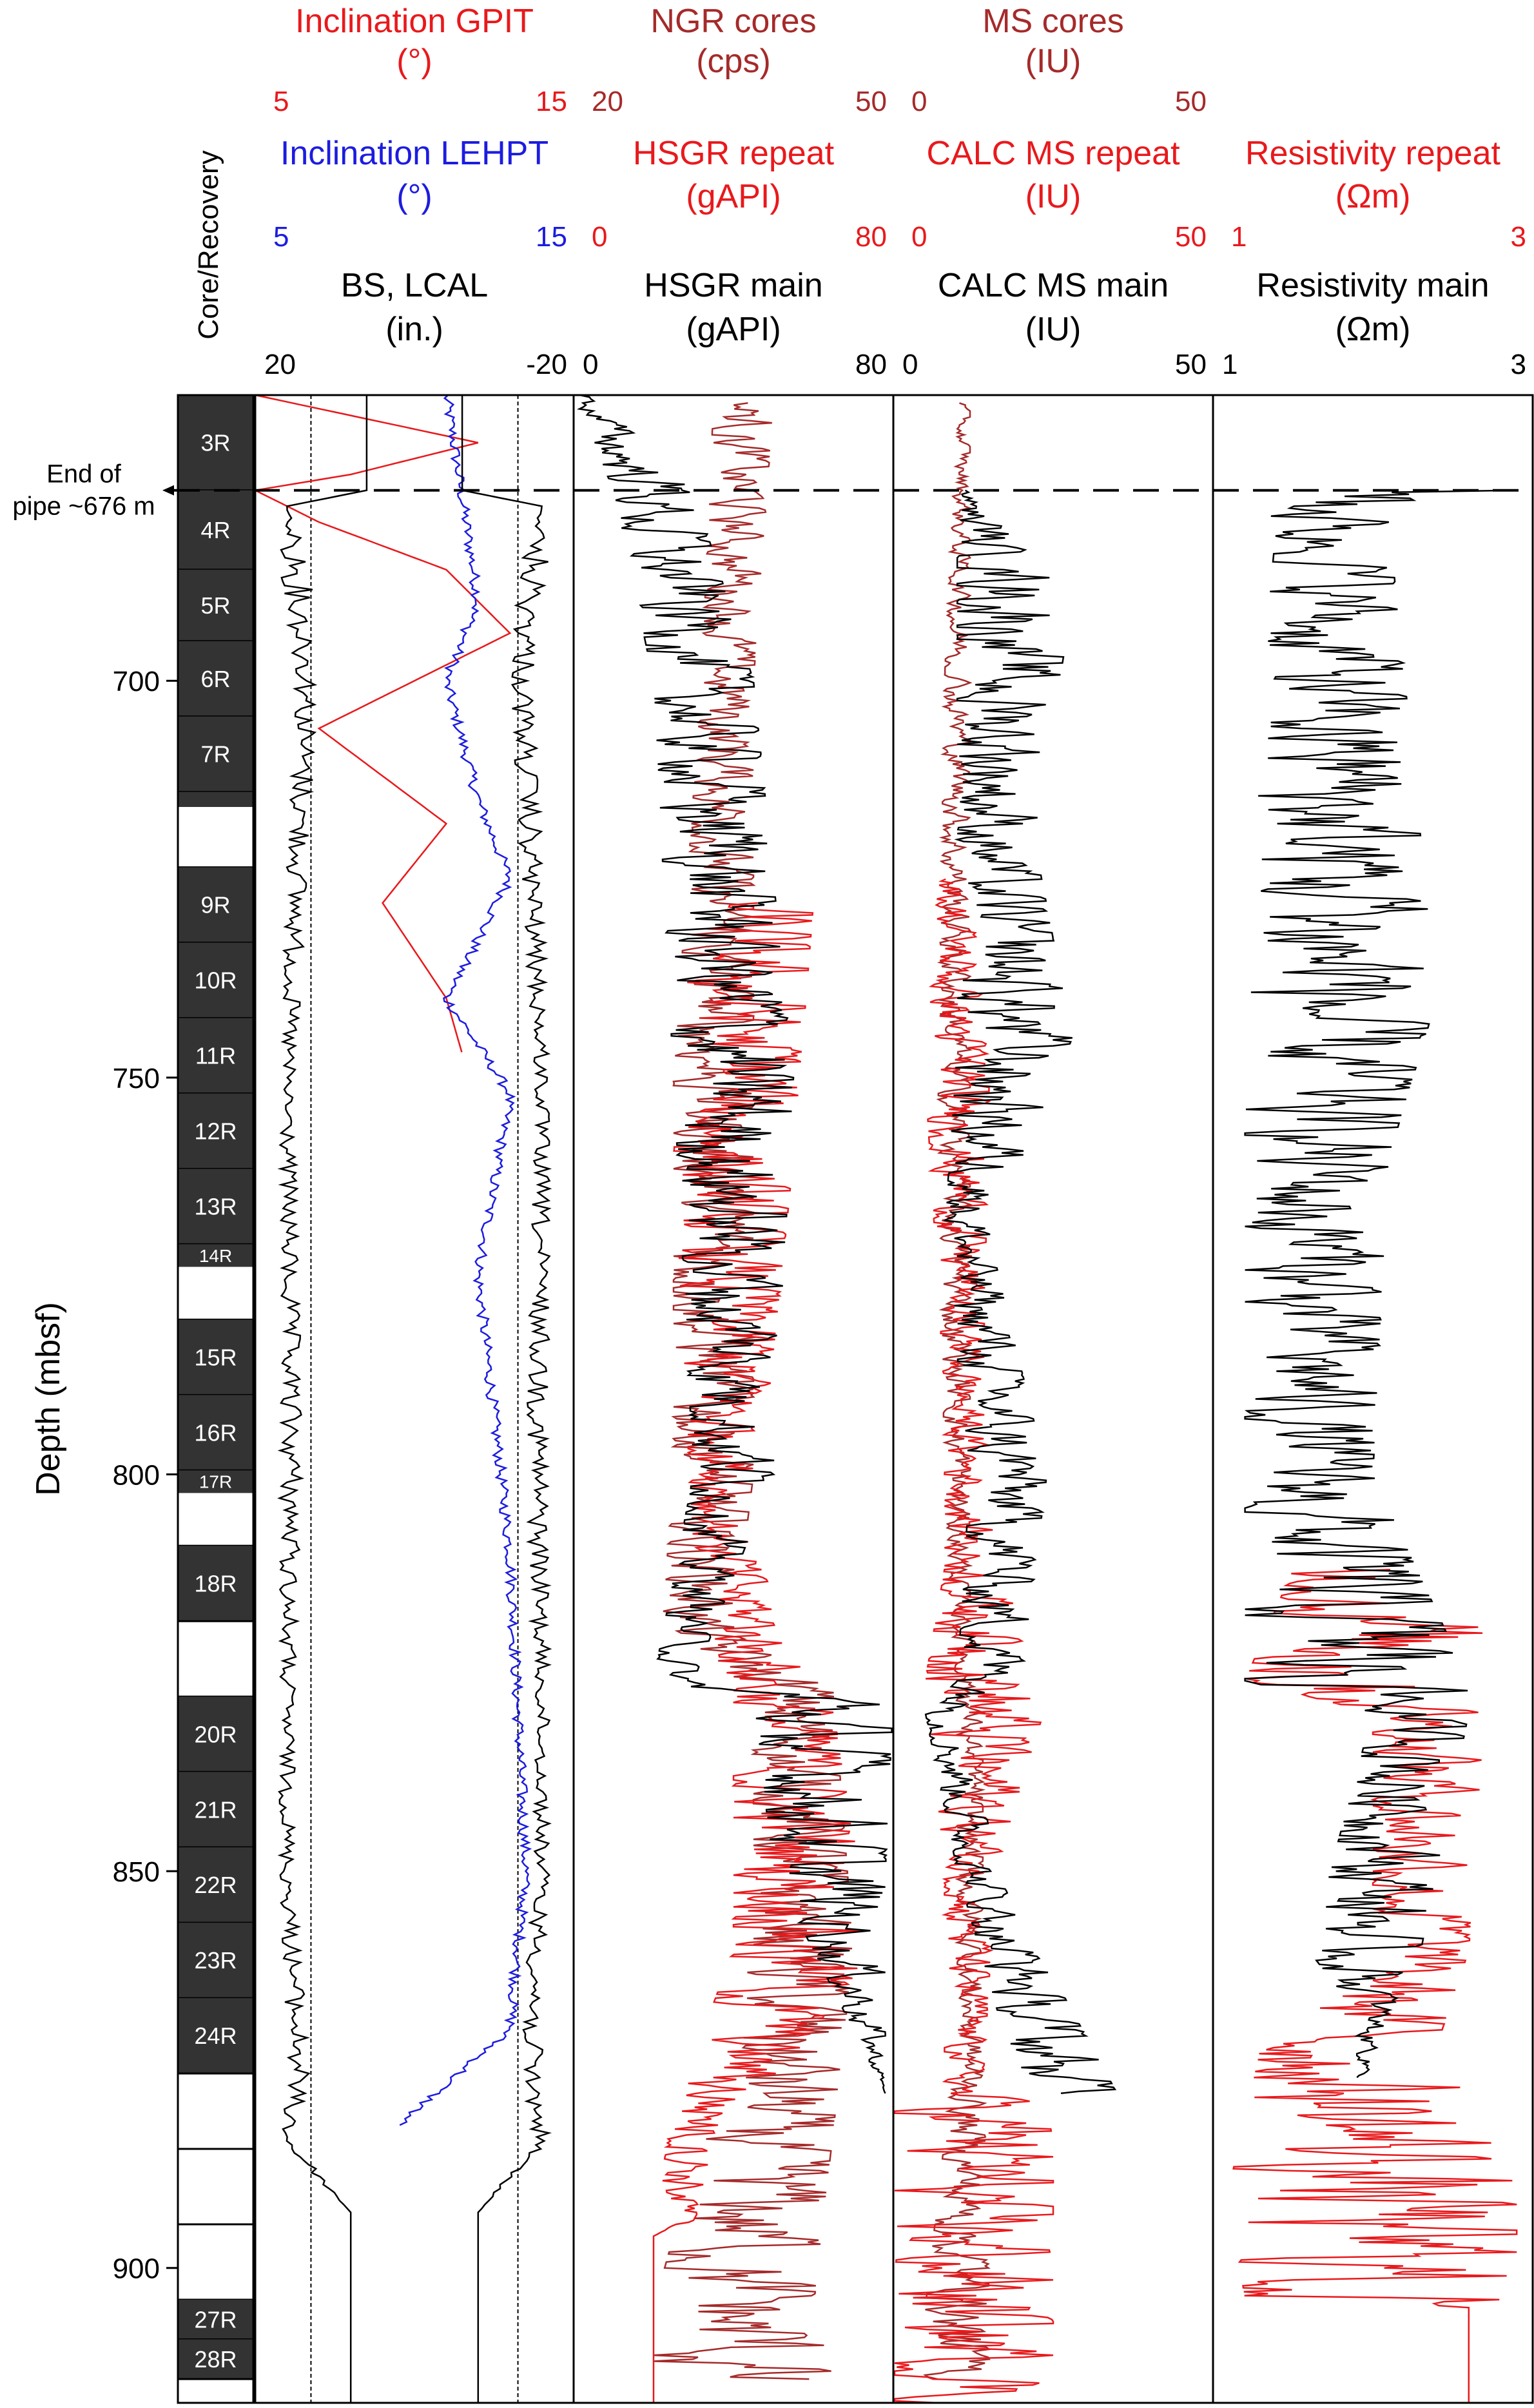 The image size is (1534, 2408). I want to click on header-title: Inclination LEHPT, so click(414, 153).